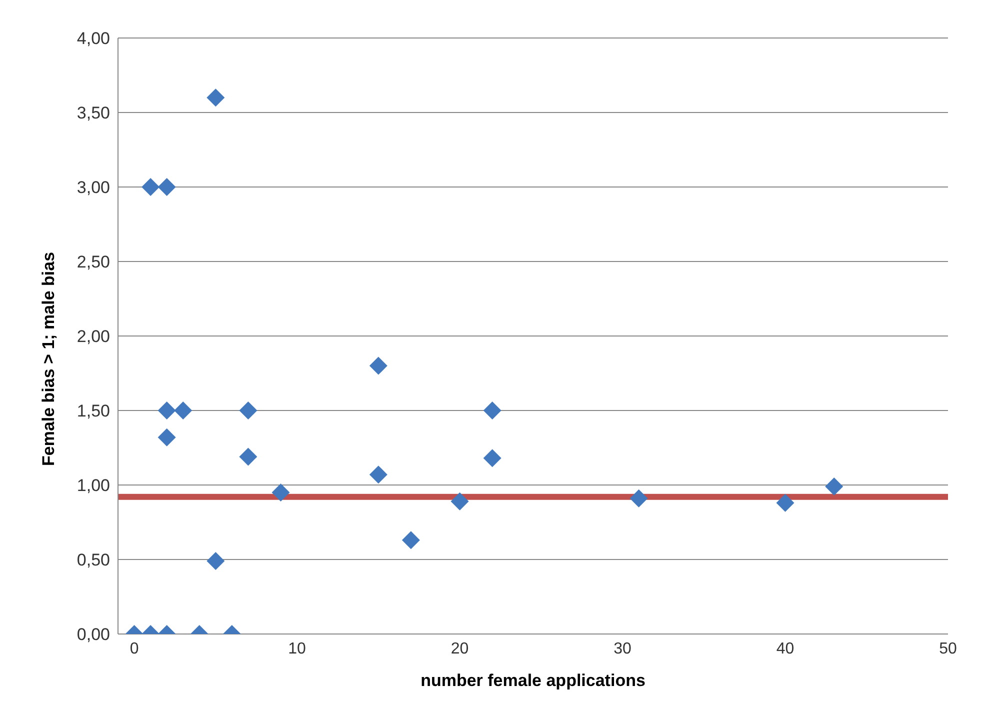  I want to click on x-tick-label: 30, so click(623, 649).